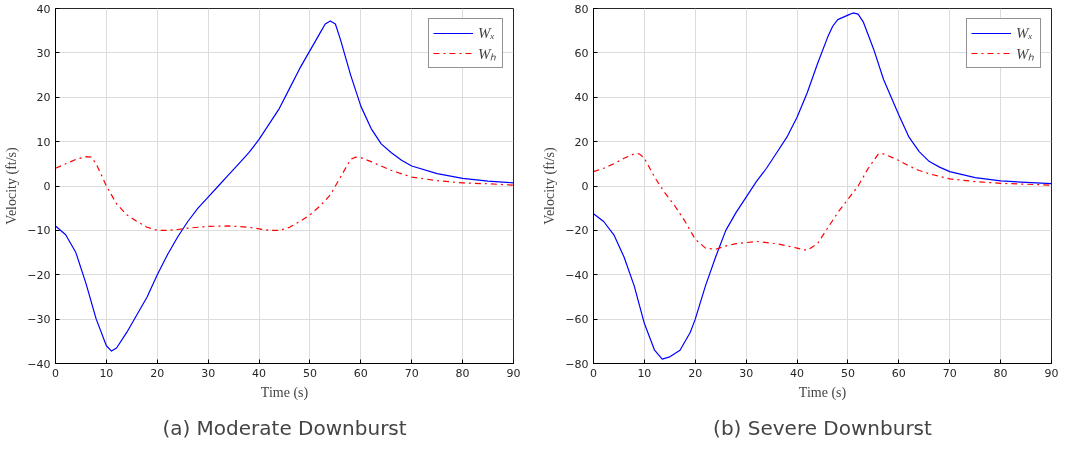 The height and width of the screenshot is (454, 1081). What do you see at coordinates (43, 142) in the screenshot?
I see `y-tick-label: 10` at bounding box center [43, 142].